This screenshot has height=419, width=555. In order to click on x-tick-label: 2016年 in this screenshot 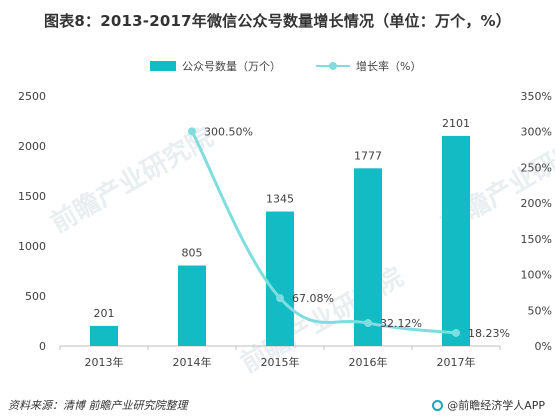, I will do `click(368, 362)`.